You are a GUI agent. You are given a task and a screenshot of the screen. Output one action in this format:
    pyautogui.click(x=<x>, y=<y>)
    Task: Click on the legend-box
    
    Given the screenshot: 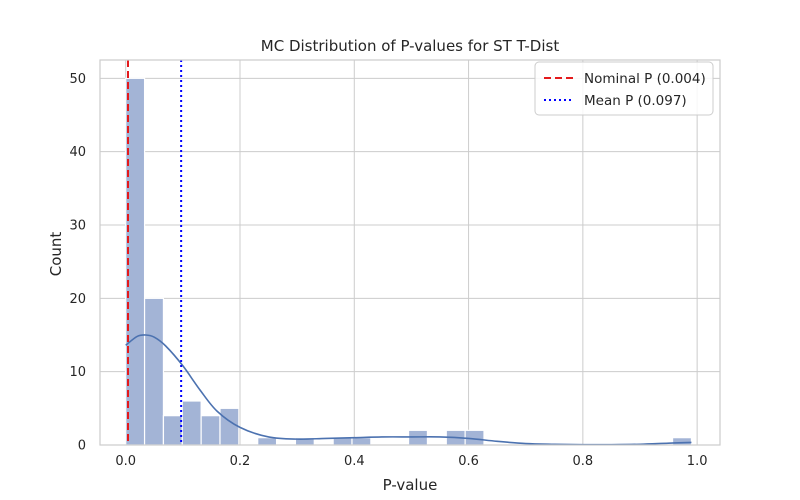 What is the action you would take?
    pyautogui.click(x=624, y=88)
    